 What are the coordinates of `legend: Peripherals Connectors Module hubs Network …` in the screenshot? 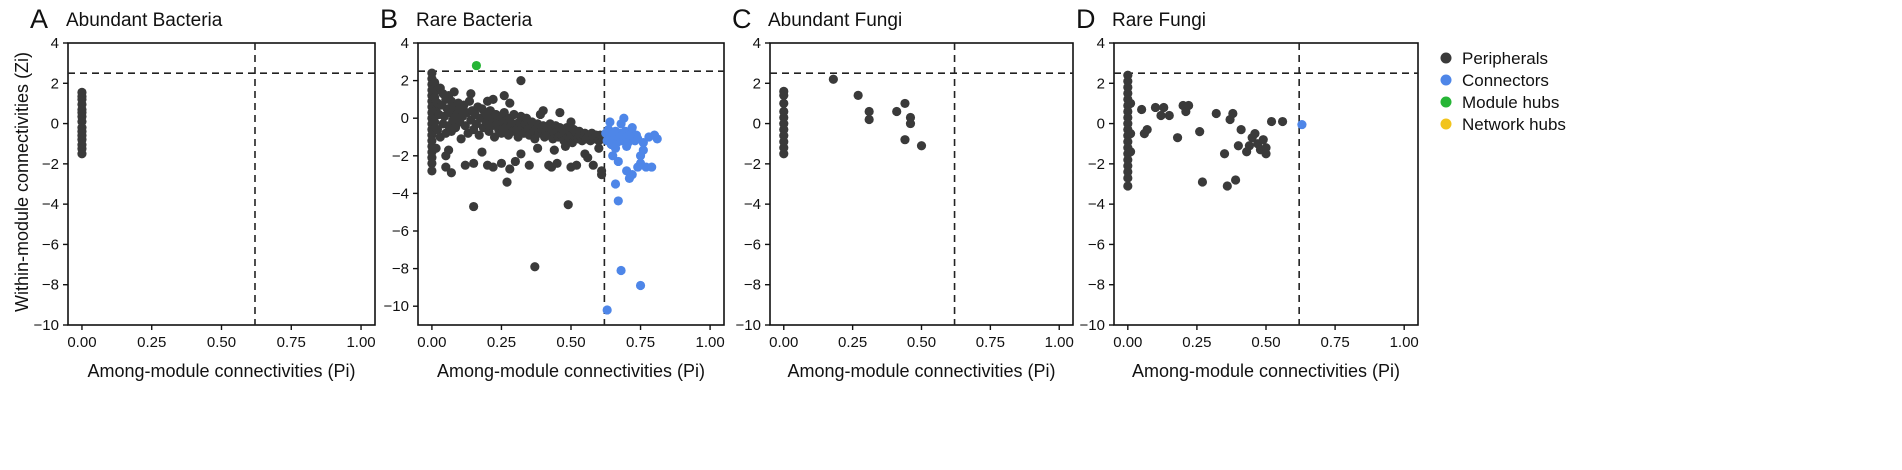 It's located at (1503, 91).